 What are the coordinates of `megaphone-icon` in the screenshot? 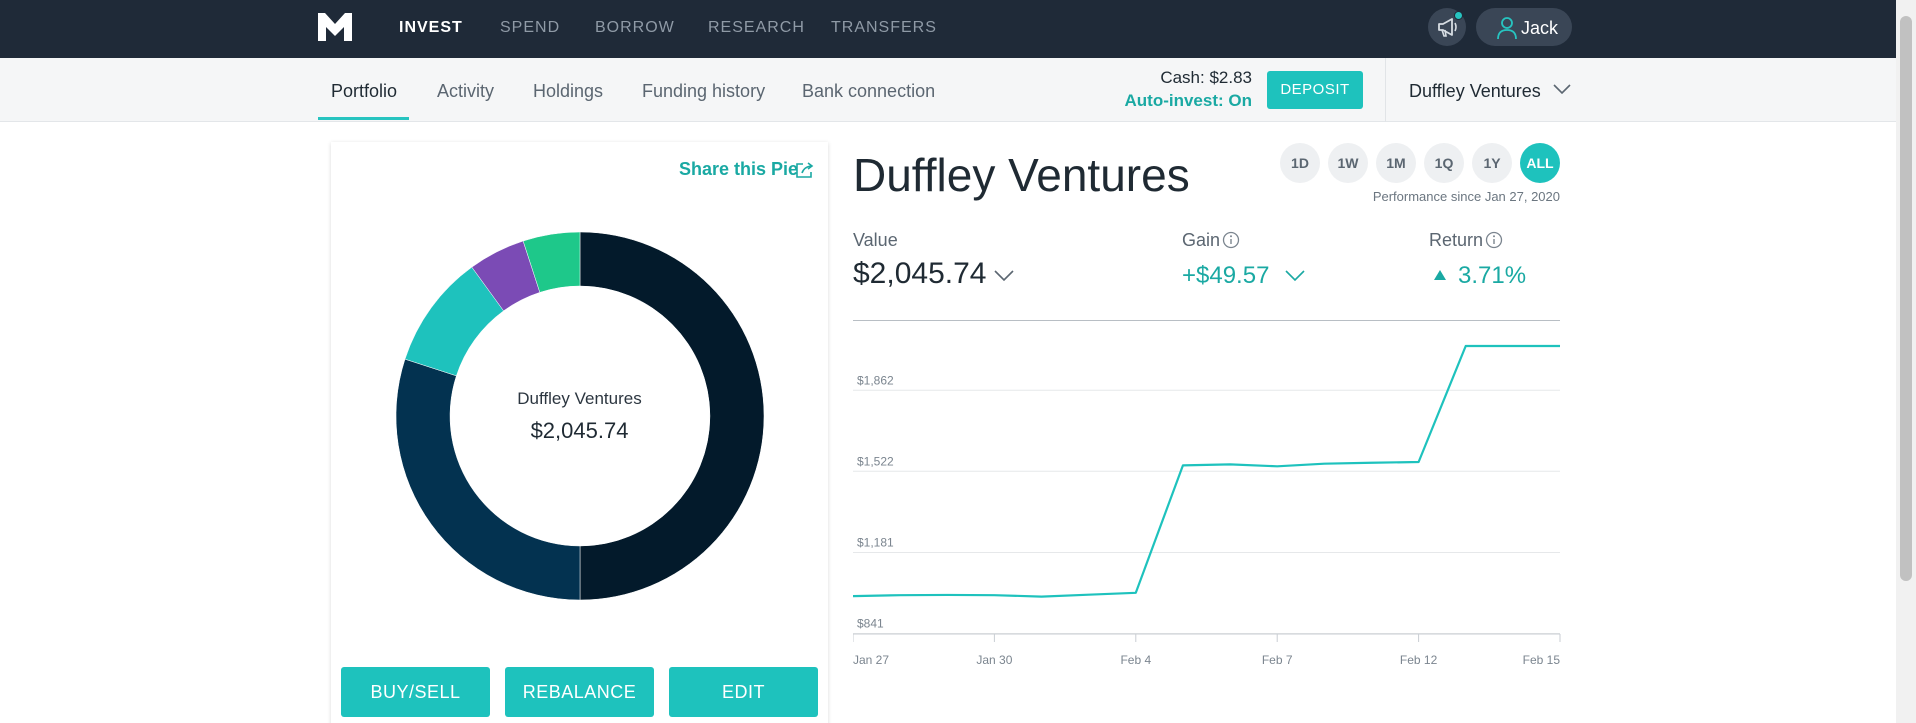 It's located at (1447, 27).